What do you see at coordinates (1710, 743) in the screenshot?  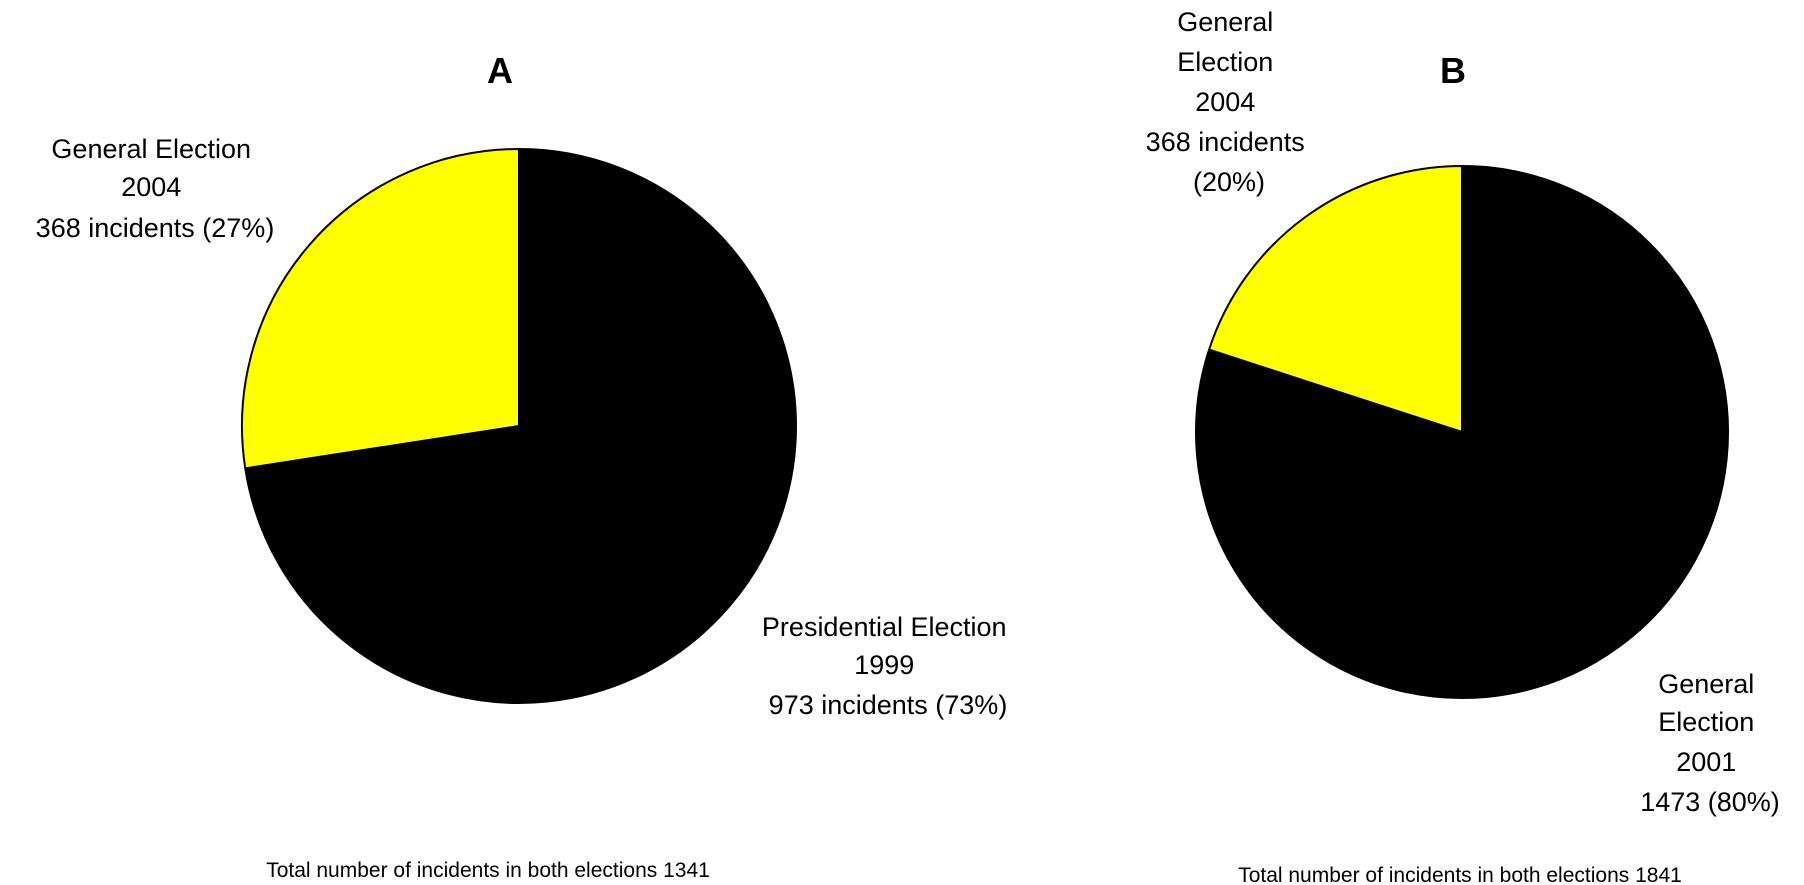 I see `slice-label-general-election-2001-b: General Election 2001 1473 (80%)` at bounding box center [1710, 743].